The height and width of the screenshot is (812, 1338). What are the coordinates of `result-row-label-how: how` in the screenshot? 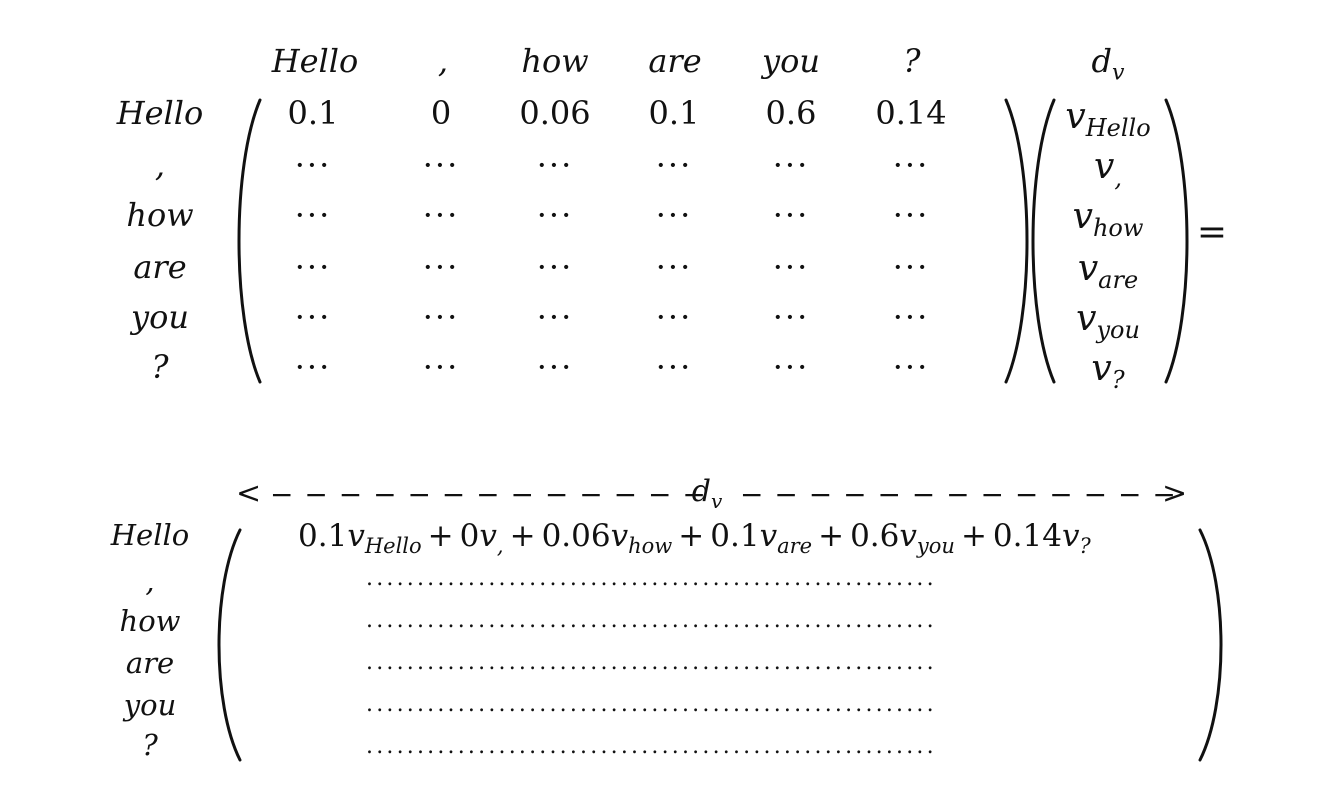 It's located at (150, 621).